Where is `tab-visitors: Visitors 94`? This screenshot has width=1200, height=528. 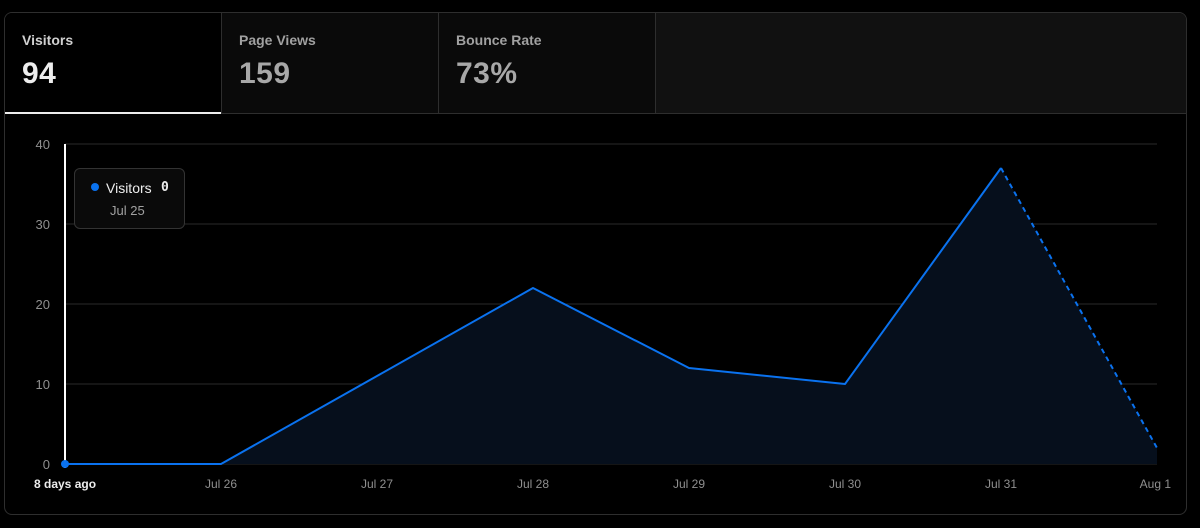 tab-visitors: Visitors 94 is located at coordinates (113, 63).